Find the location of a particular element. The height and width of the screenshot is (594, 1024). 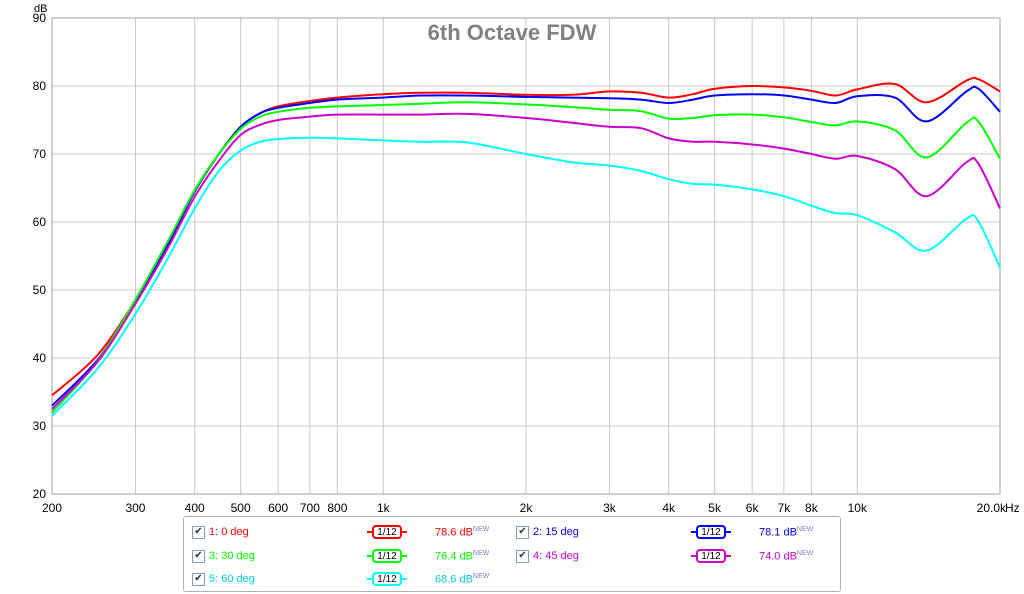

y-axis-label: dB is located at coordinates (40, 9).